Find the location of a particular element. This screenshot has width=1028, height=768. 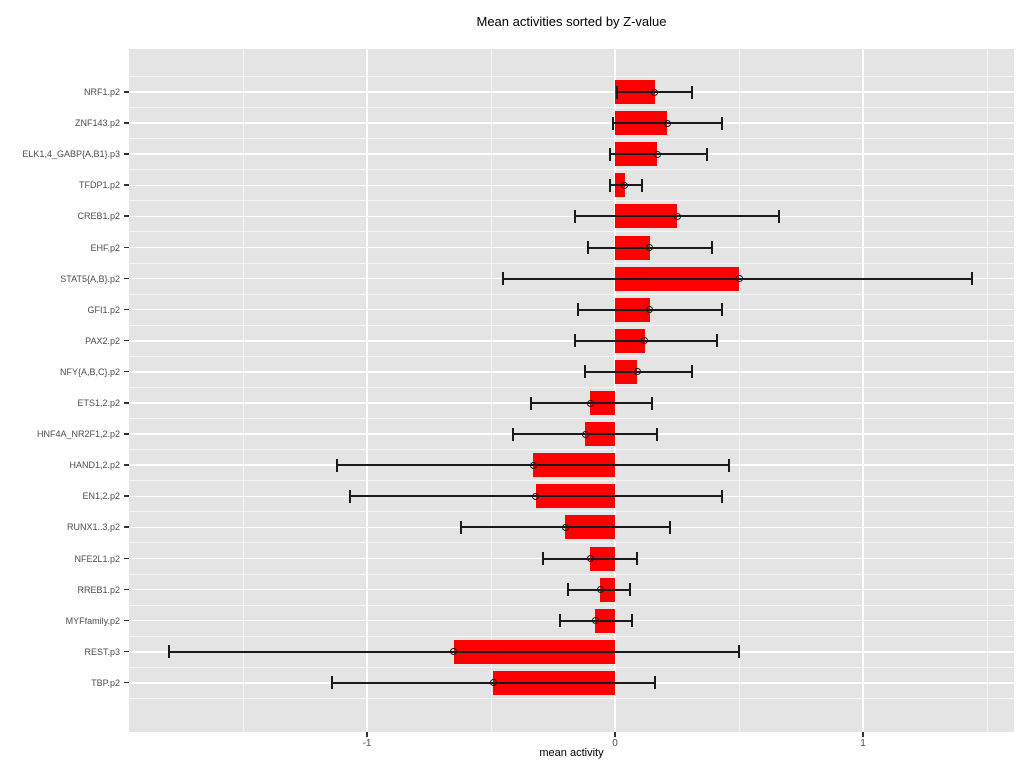

y-tick-label: NFE2L1.p2 is located at coordinates (97, 558).